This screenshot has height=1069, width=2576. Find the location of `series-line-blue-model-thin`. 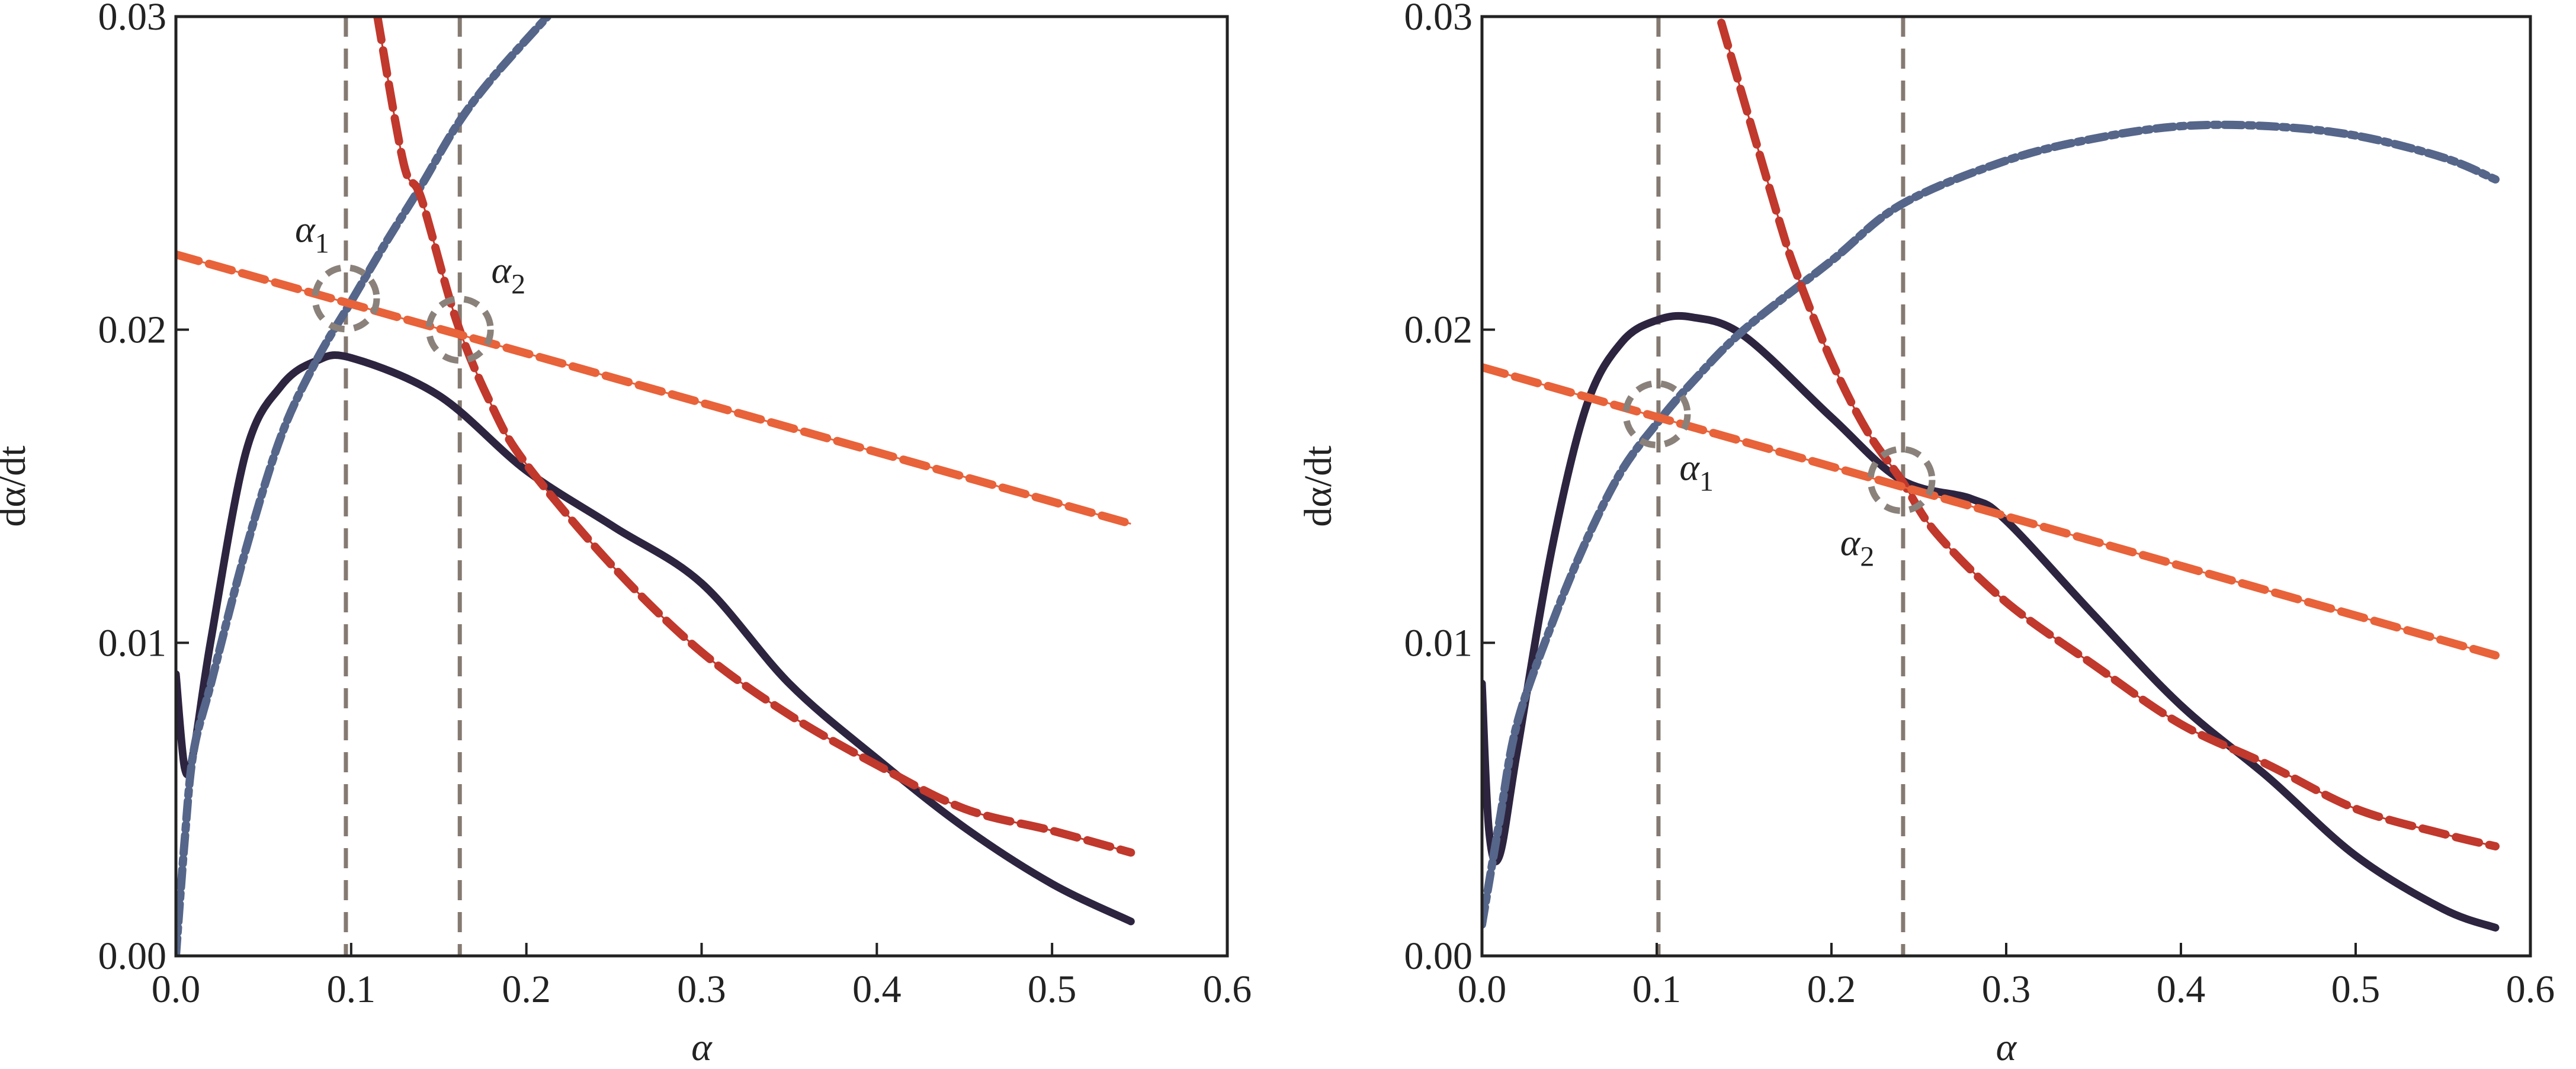

series-line-blue-model-thin is located at coordinates (362, 487).